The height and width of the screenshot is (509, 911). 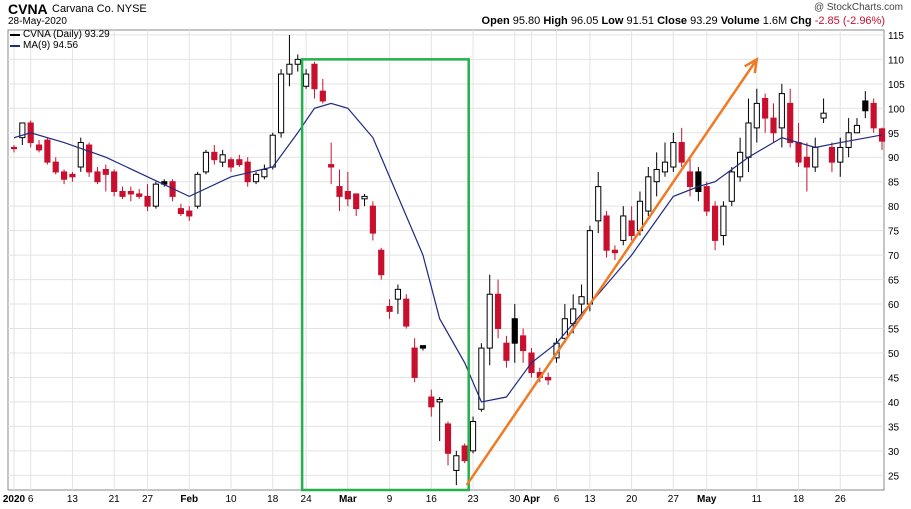 I want to click on legend-ma-label: MA(9) 94.56, so click(x=51, y=45).